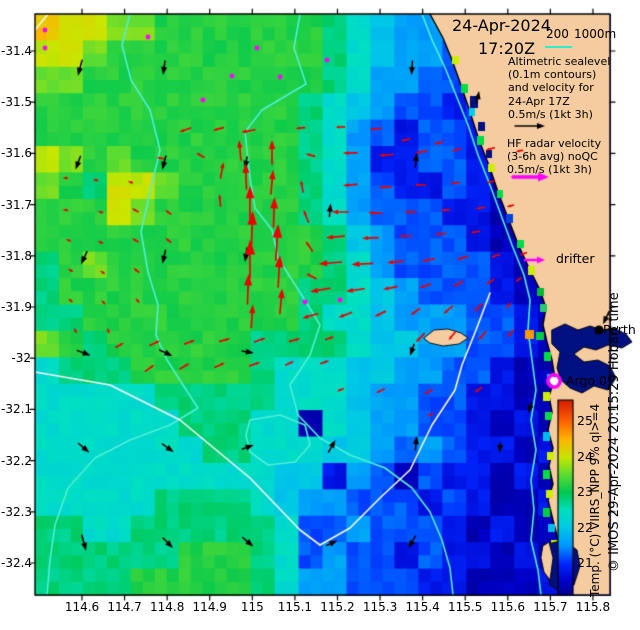 This screenshot has height=630, width=640. I want to click on colorbar-tick-label: 23, so click(585, 492).